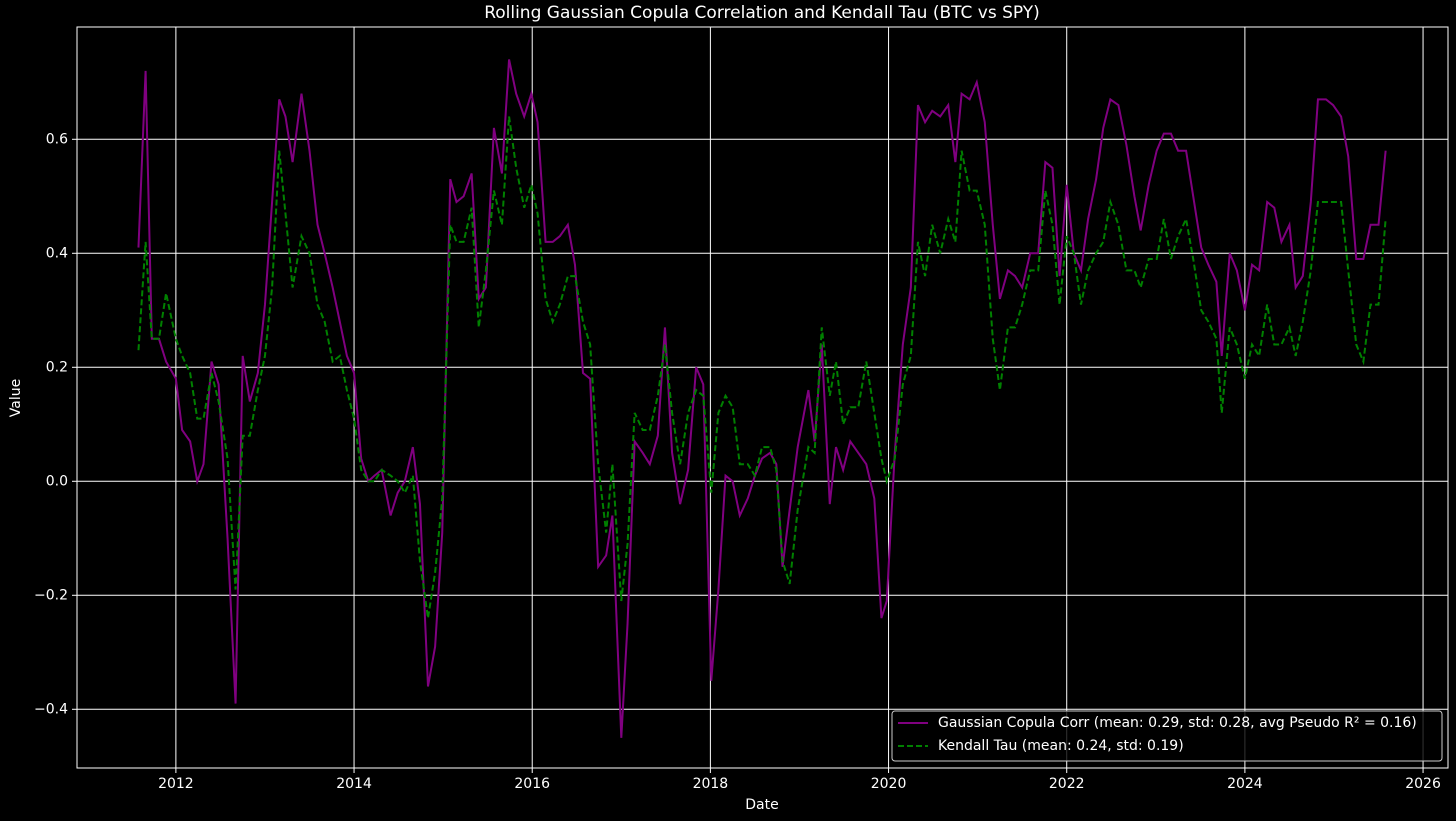 The height and width of the screenshot is (821, 1456). Describe the element at coordinates (57, 481) in the screenshot. I see `y-tick-label: 0.0` at that location.